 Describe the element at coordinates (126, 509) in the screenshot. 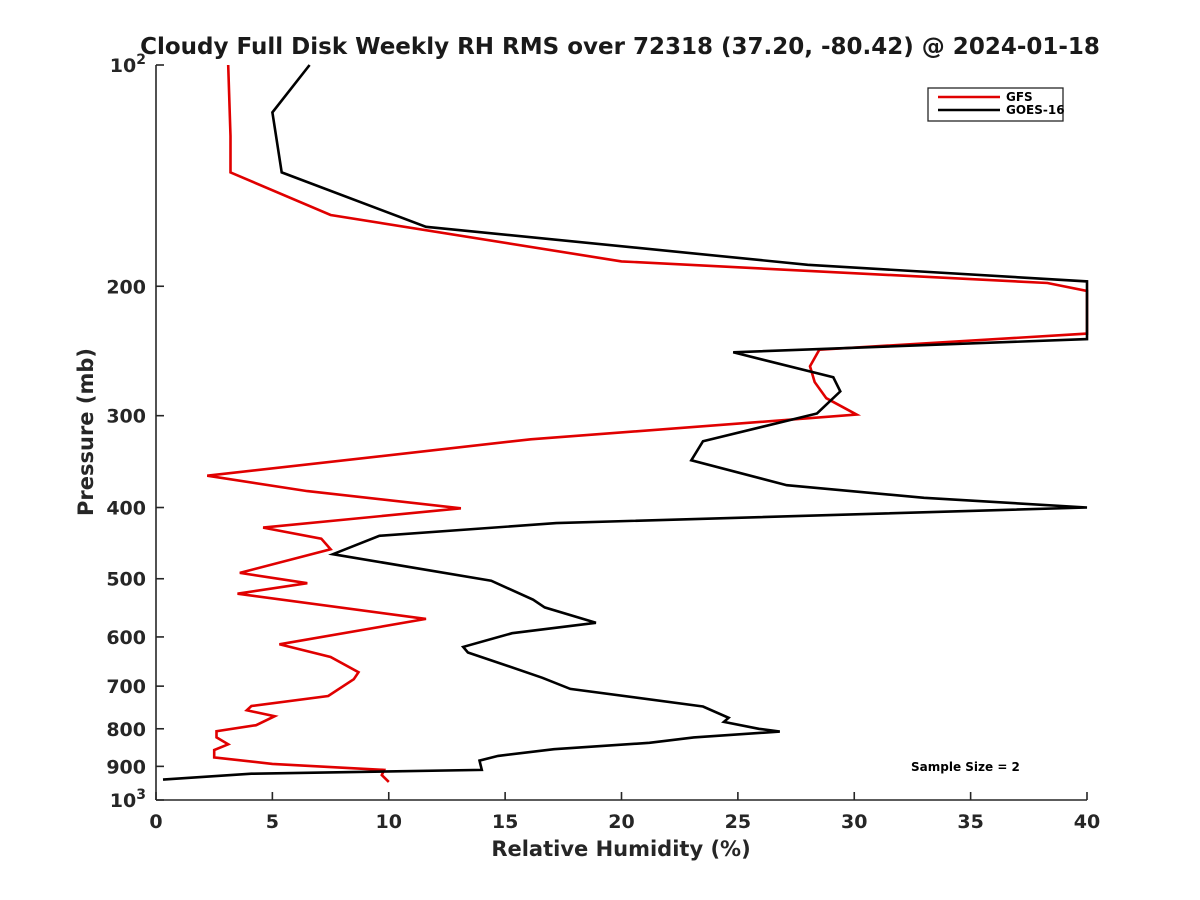

I see `y-tick-label: 400` at that location.